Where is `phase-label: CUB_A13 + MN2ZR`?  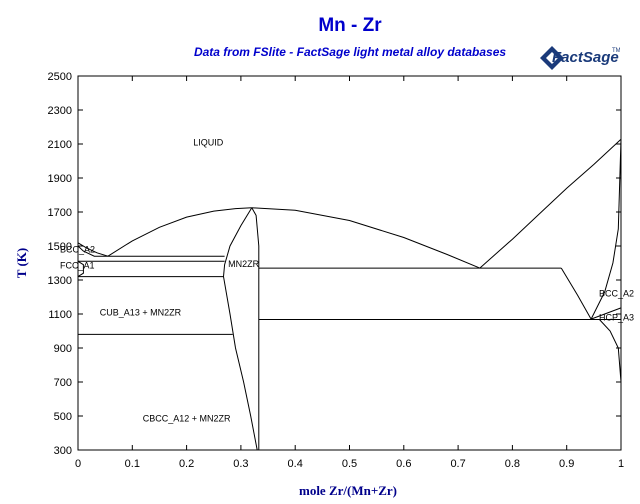
phase-label: CUB_A13 + MN2ZR is located at coordinates (141, 312).